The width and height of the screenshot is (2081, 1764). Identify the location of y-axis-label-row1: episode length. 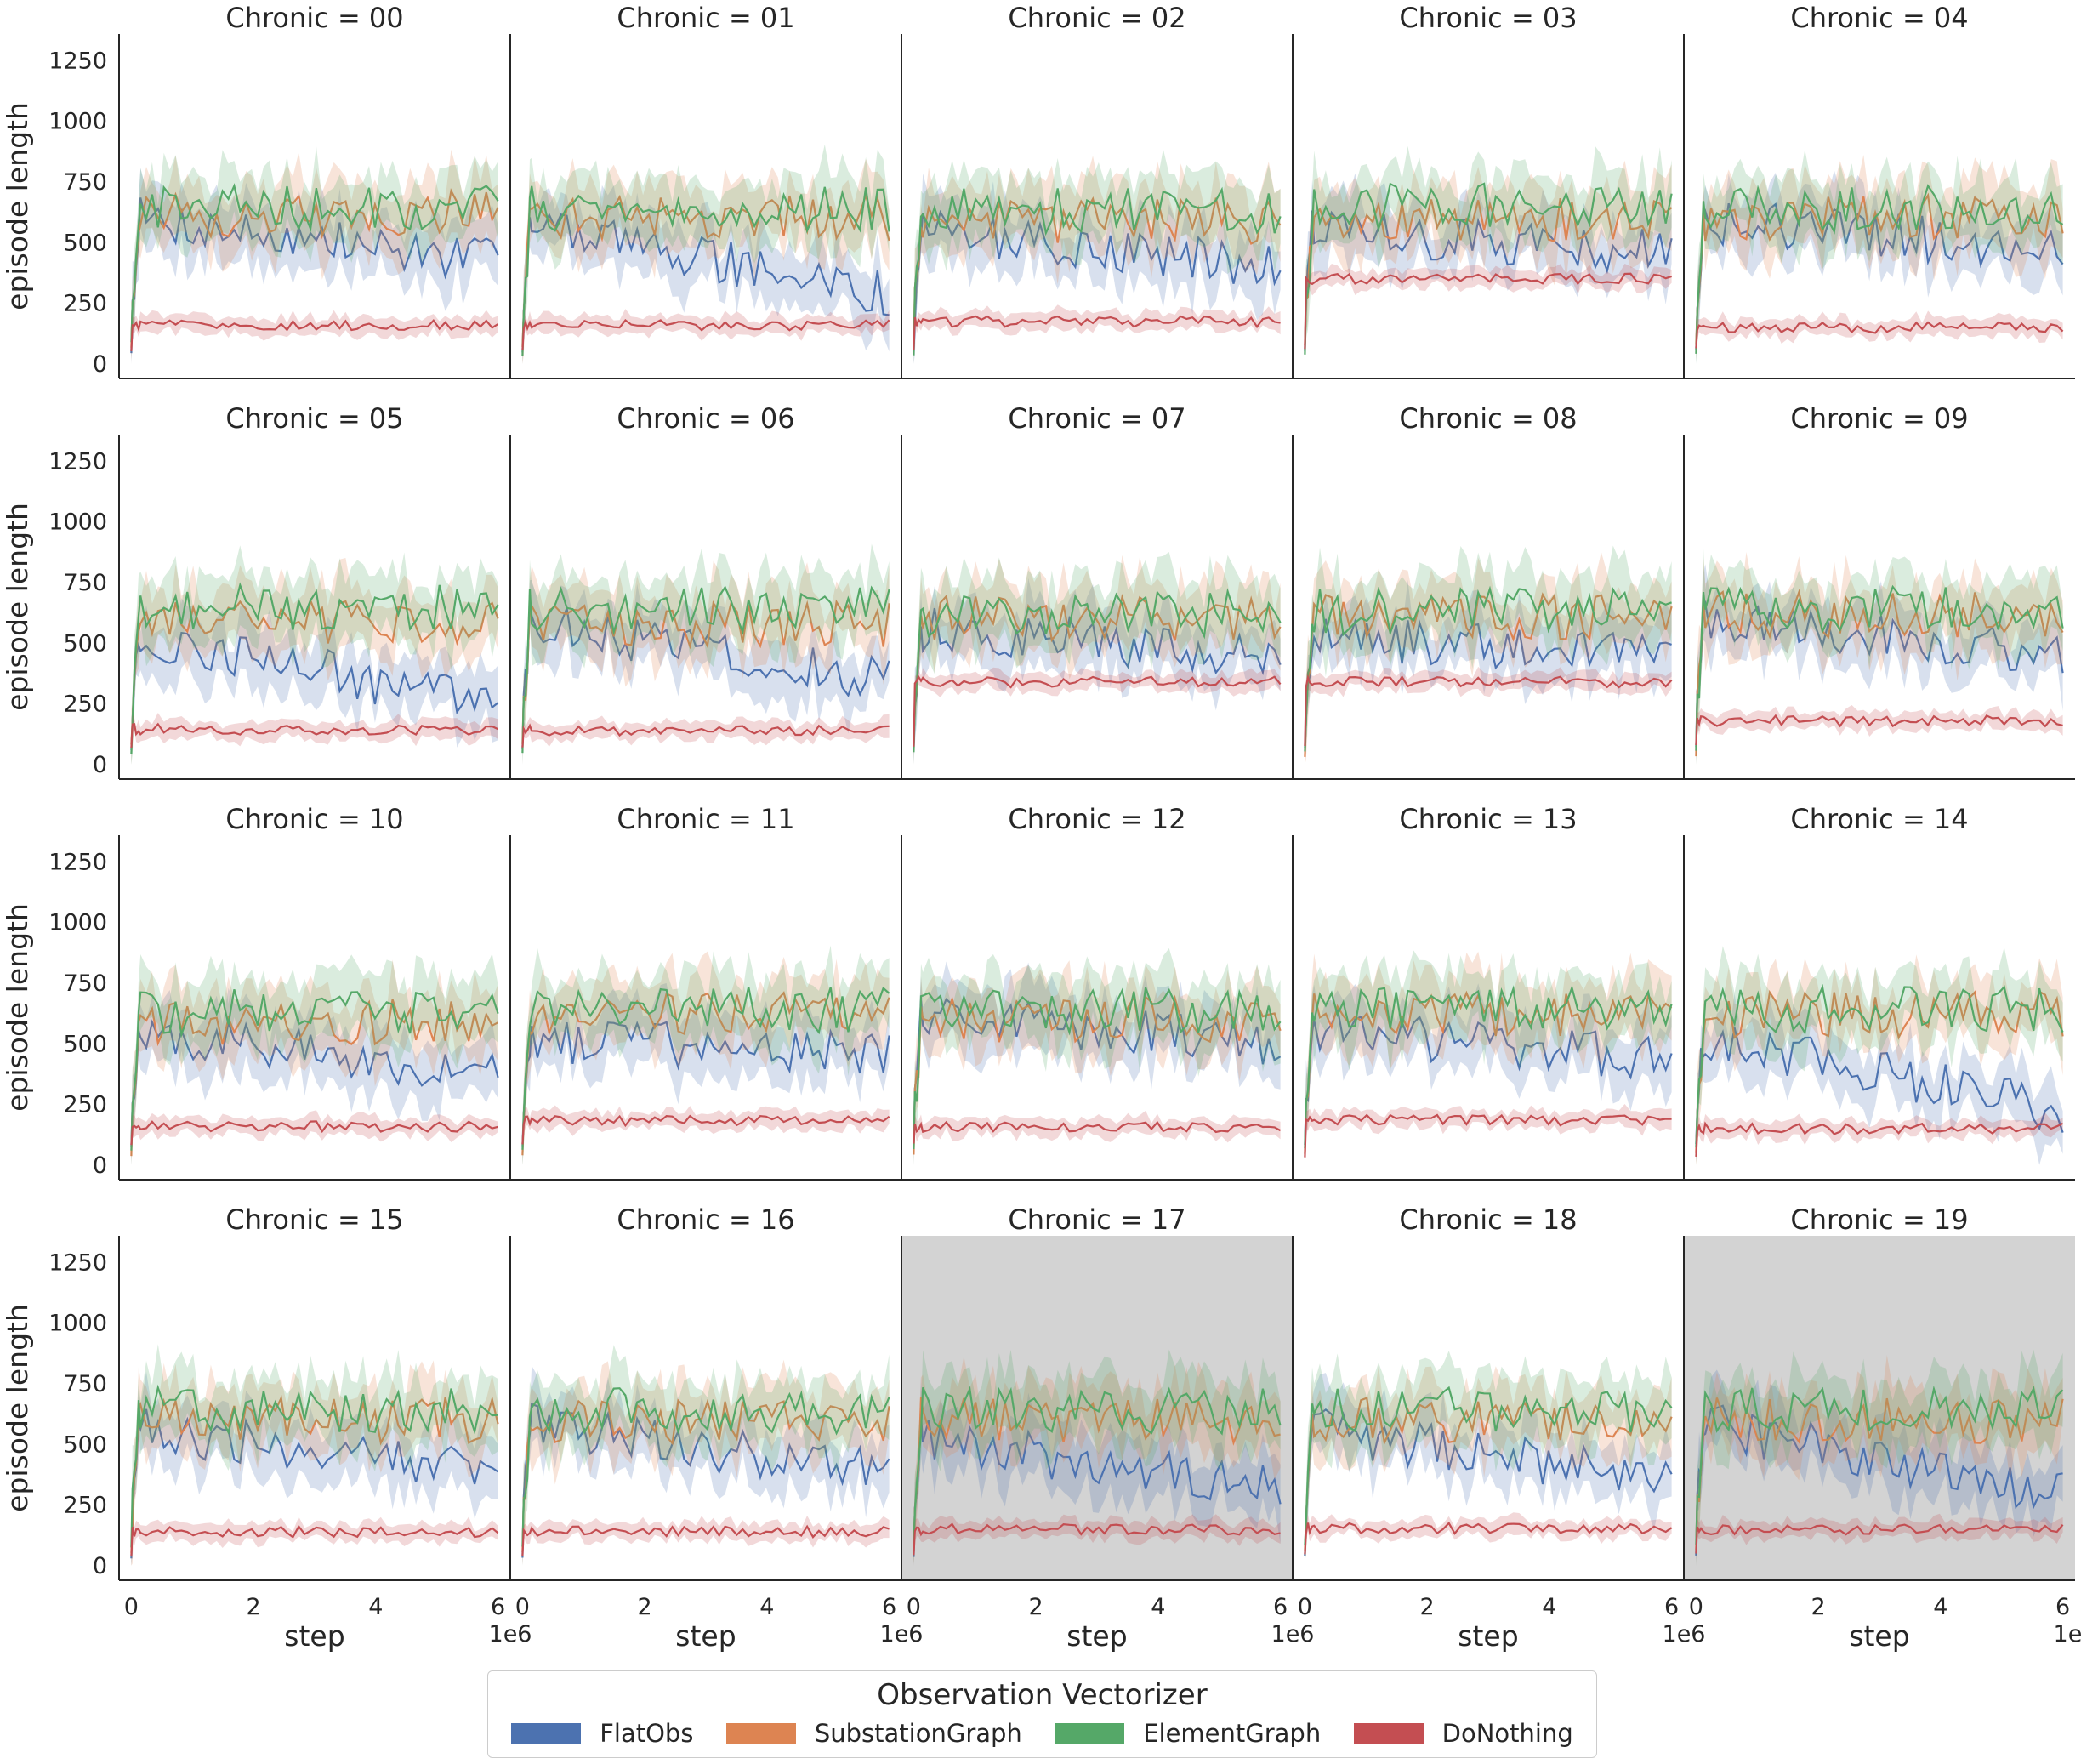
(17, 607).